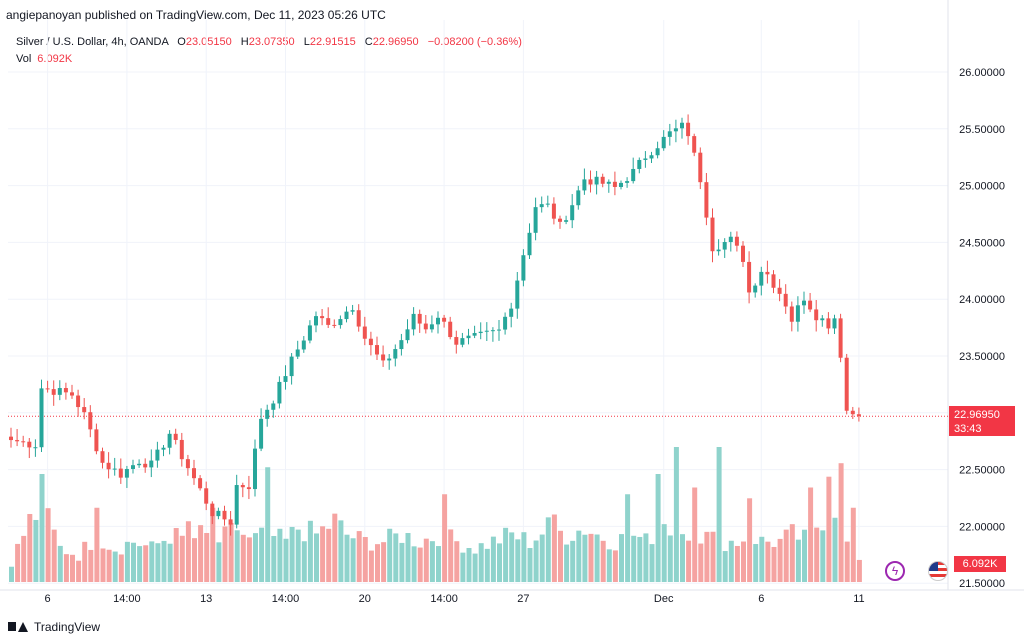 The width and height of the screenshot is (1024, 643). I want to click on lightning-icon, so click(895, 571).